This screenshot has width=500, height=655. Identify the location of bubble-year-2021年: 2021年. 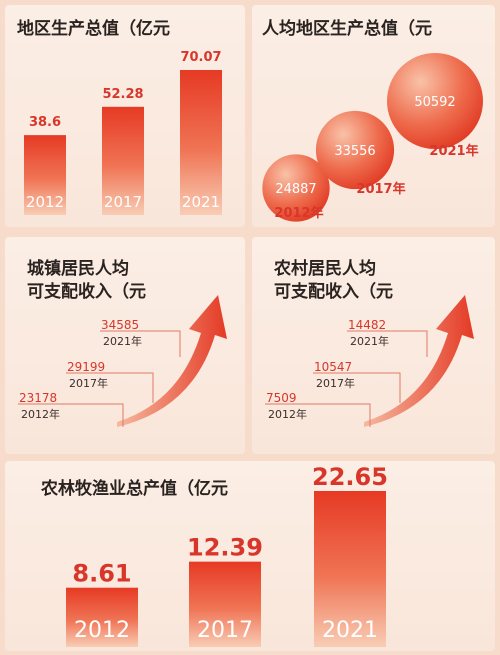
(453, 151).